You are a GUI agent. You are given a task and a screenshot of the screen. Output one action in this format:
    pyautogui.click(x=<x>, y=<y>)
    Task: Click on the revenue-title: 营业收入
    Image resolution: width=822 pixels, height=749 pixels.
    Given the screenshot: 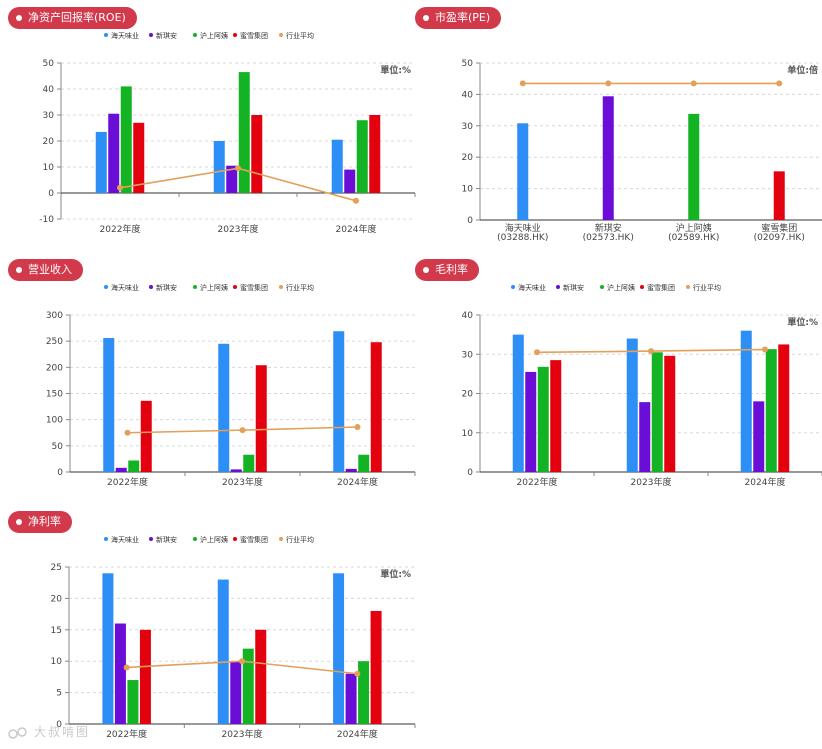 What is the action you would take?
    pyautogui.click(x=50, y=269)
    